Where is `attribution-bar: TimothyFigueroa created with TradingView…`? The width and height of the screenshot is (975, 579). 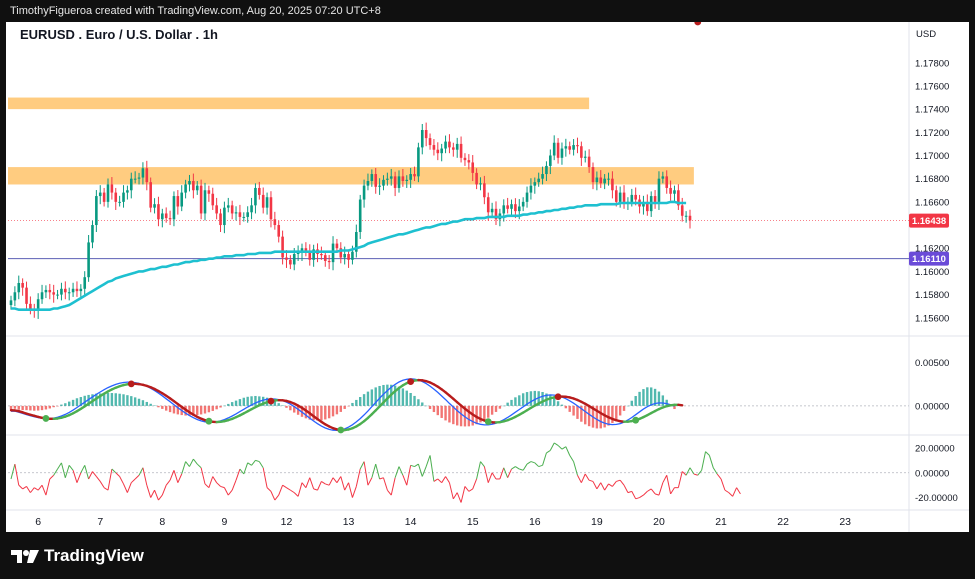 attribution-bar: TimothyFigueroa created with TradingView… is located at coordinates (487, 11).